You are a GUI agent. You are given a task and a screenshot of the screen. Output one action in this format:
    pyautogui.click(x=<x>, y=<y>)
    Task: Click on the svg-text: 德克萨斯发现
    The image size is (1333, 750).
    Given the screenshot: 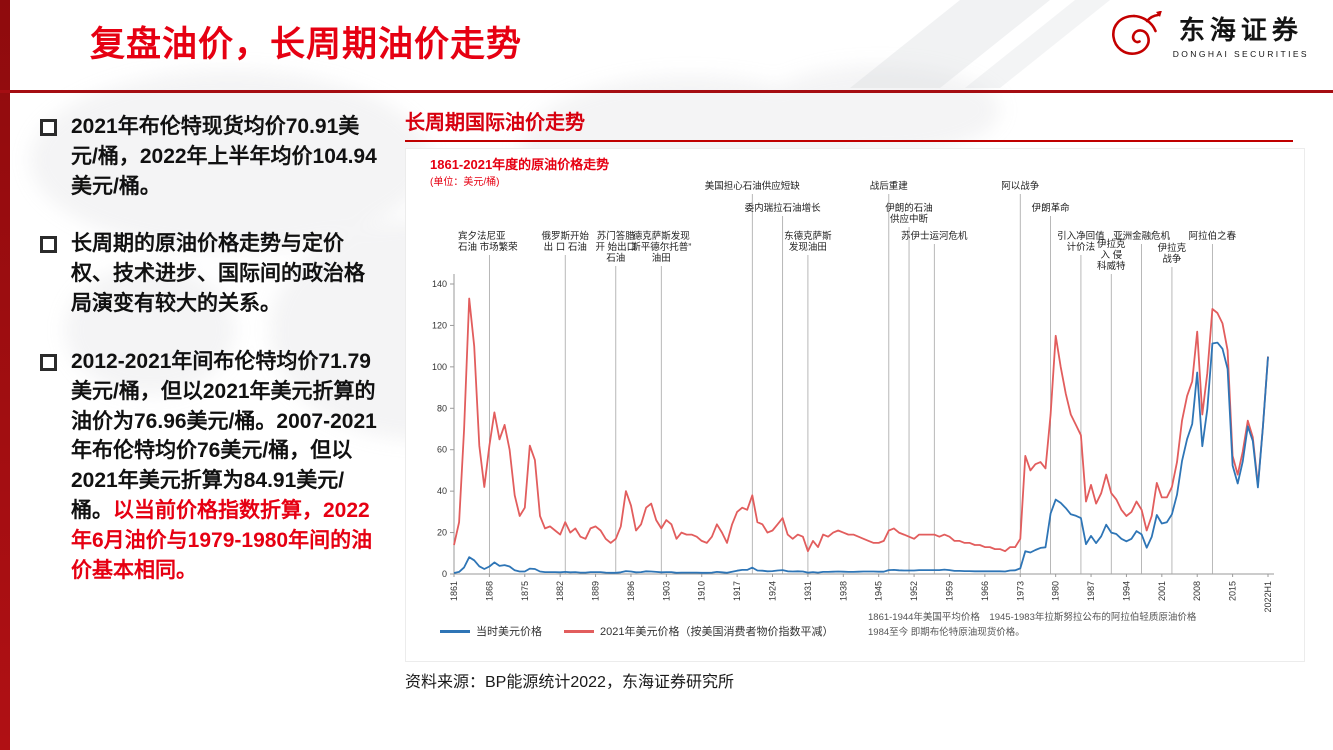 What is the action you would take?
    pyautogui.click(x=662, y=236)
    